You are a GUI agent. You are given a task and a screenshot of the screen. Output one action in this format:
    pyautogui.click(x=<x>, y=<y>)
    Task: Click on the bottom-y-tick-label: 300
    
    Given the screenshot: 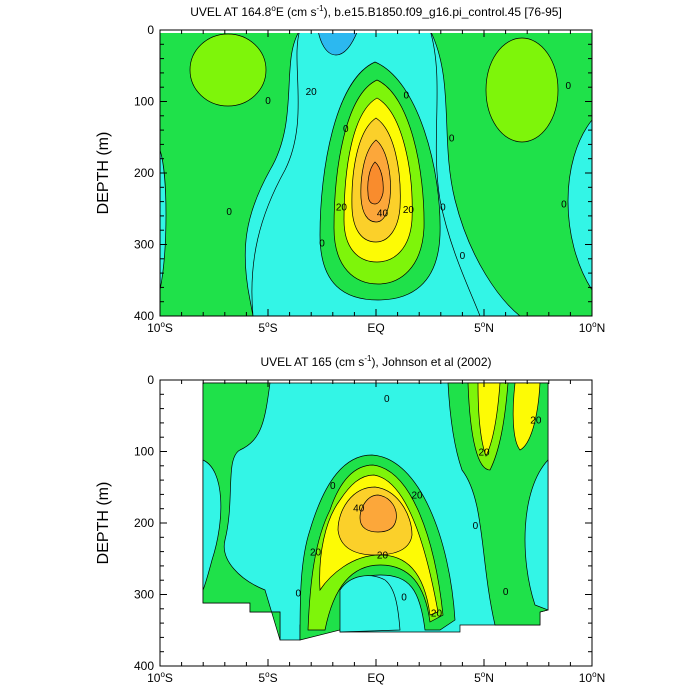 What is the action you would take?
    pyautogui.click(x=144, y=595)
    